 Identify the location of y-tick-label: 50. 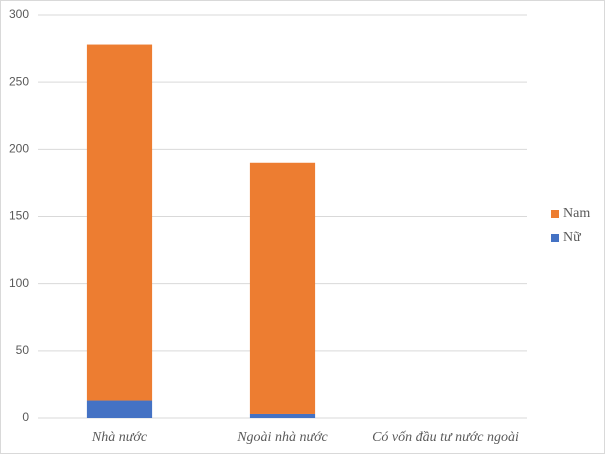
(23, 350).